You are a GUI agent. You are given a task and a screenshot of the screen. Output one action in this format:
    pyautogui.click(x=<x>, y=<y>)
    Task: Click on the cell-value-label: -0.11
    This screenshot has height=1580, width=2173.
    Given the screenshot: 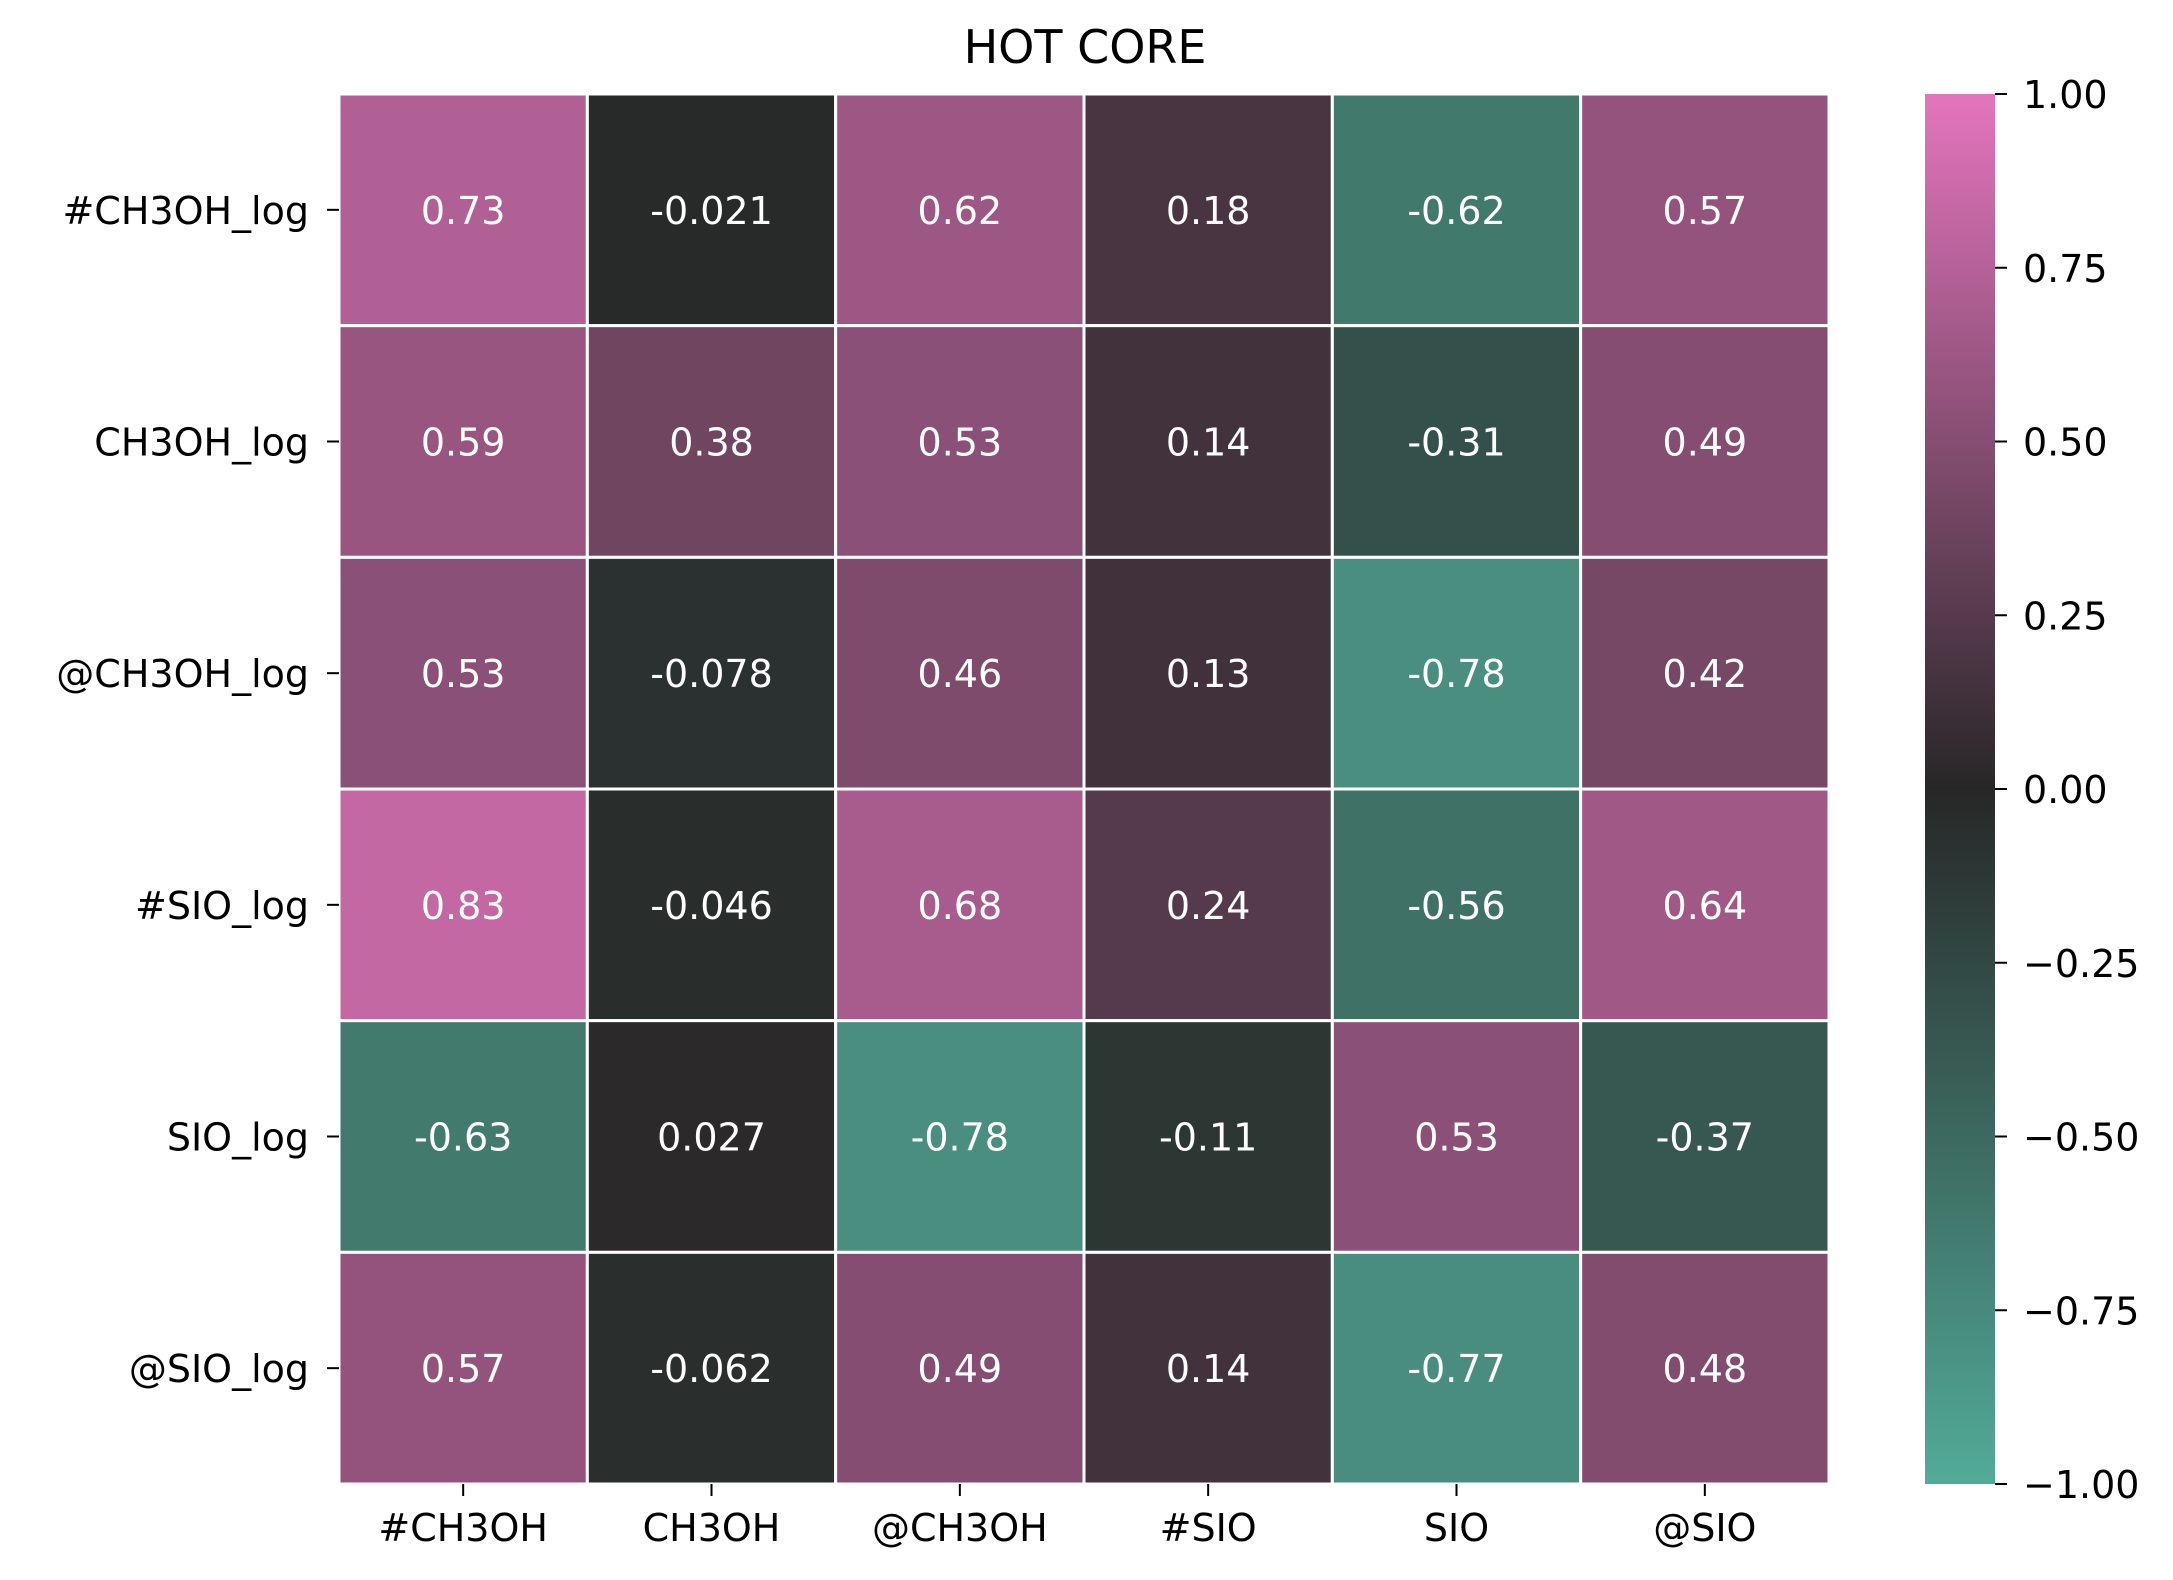 What is the action you would take?
    pyautogui.click(x=1208, y=1138)
    